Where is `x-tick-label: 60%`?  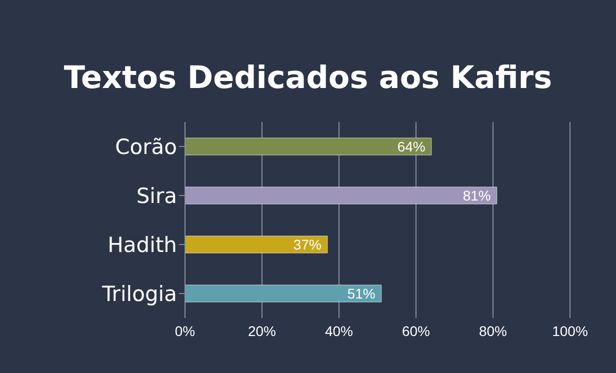
x-tick-label: 60% is located at coordinates (416, 330).